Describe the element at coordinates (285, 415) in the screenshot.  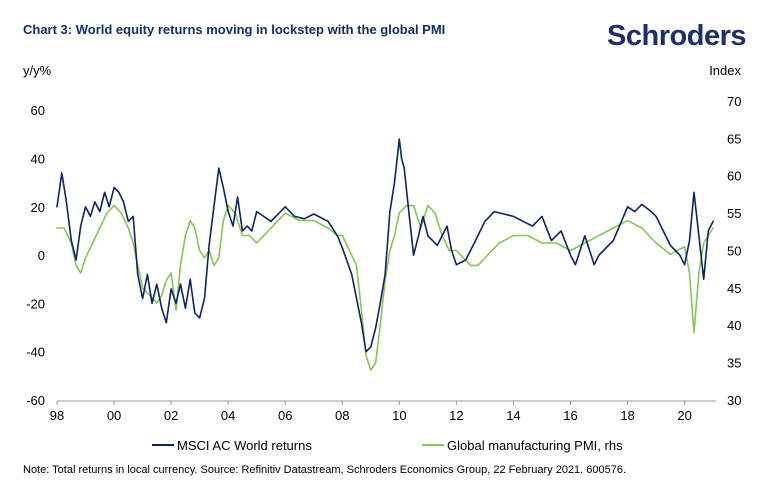
I see `x-tick-label: 06` at that location.